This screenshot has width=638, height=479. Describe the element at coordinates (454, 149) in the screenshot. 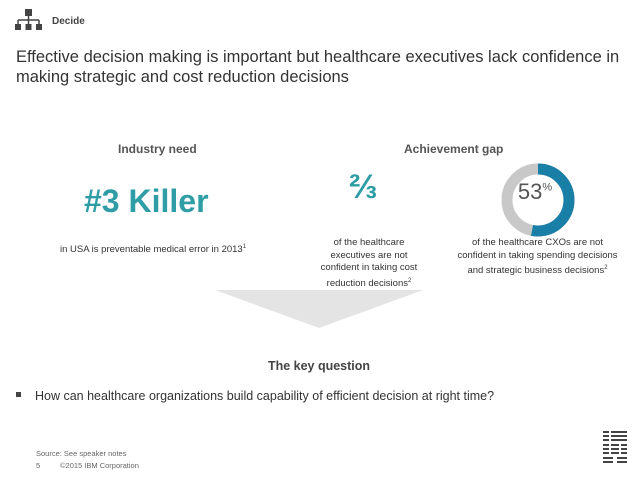

I see `achievement-gap-heading: Achievement gap` at that location.